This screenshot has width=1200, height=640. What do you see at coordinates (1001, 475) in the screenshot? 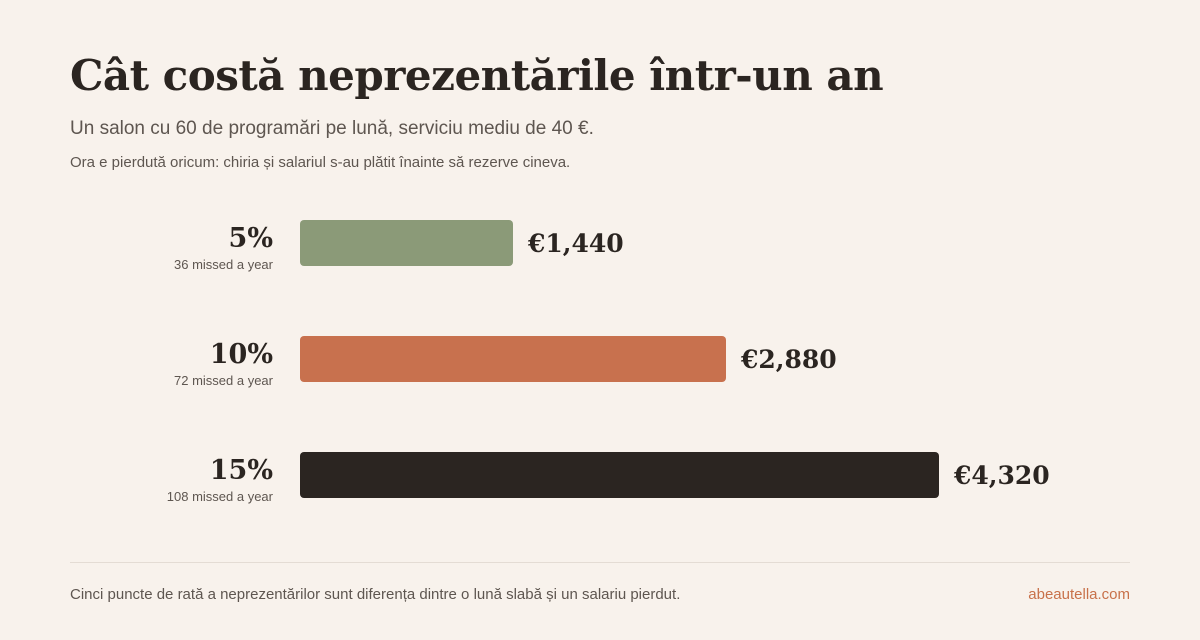
I see `value-label: €4,320` at bounding box center [1001, 475].